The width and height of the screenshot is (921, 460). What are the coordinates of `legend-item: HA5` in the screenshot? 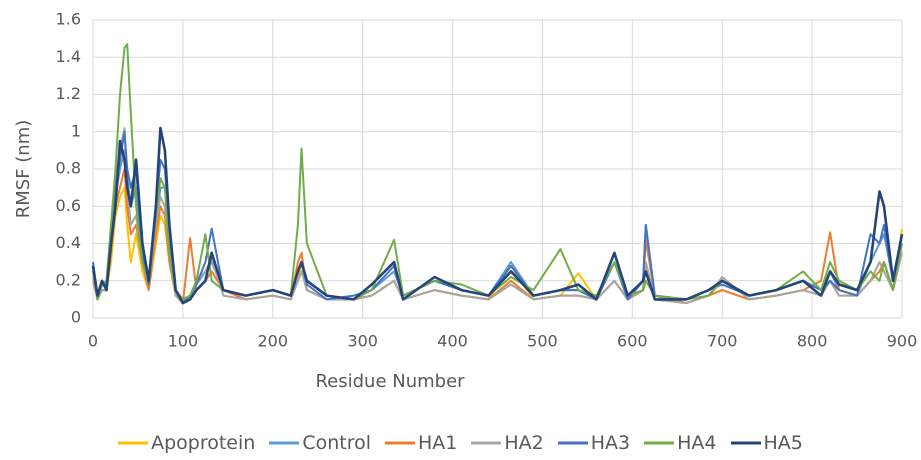 It's located at (766, 443).